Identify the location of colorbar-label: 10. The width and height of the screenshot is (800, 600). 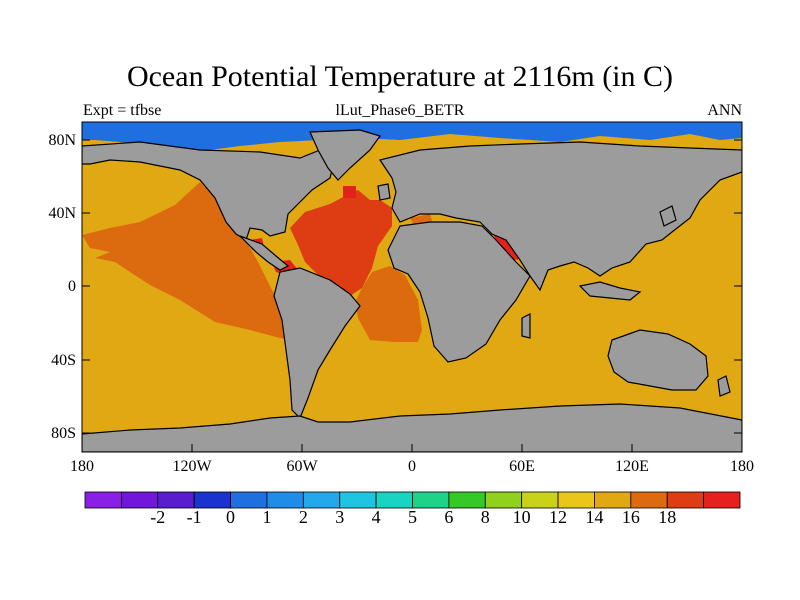
(521, 517).